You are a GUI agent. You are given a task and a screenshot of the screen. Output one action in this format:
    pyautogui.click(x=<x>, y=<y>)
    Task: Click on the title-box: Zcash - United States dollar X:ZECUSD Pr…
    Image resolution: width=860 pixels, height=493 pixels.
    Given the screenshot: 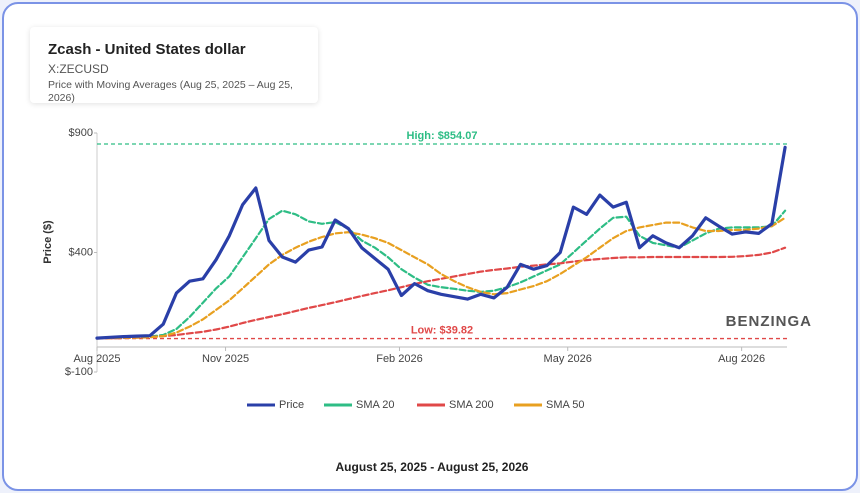 What is the action you would take?
    pyautogui.click(x=174, y=65)
    